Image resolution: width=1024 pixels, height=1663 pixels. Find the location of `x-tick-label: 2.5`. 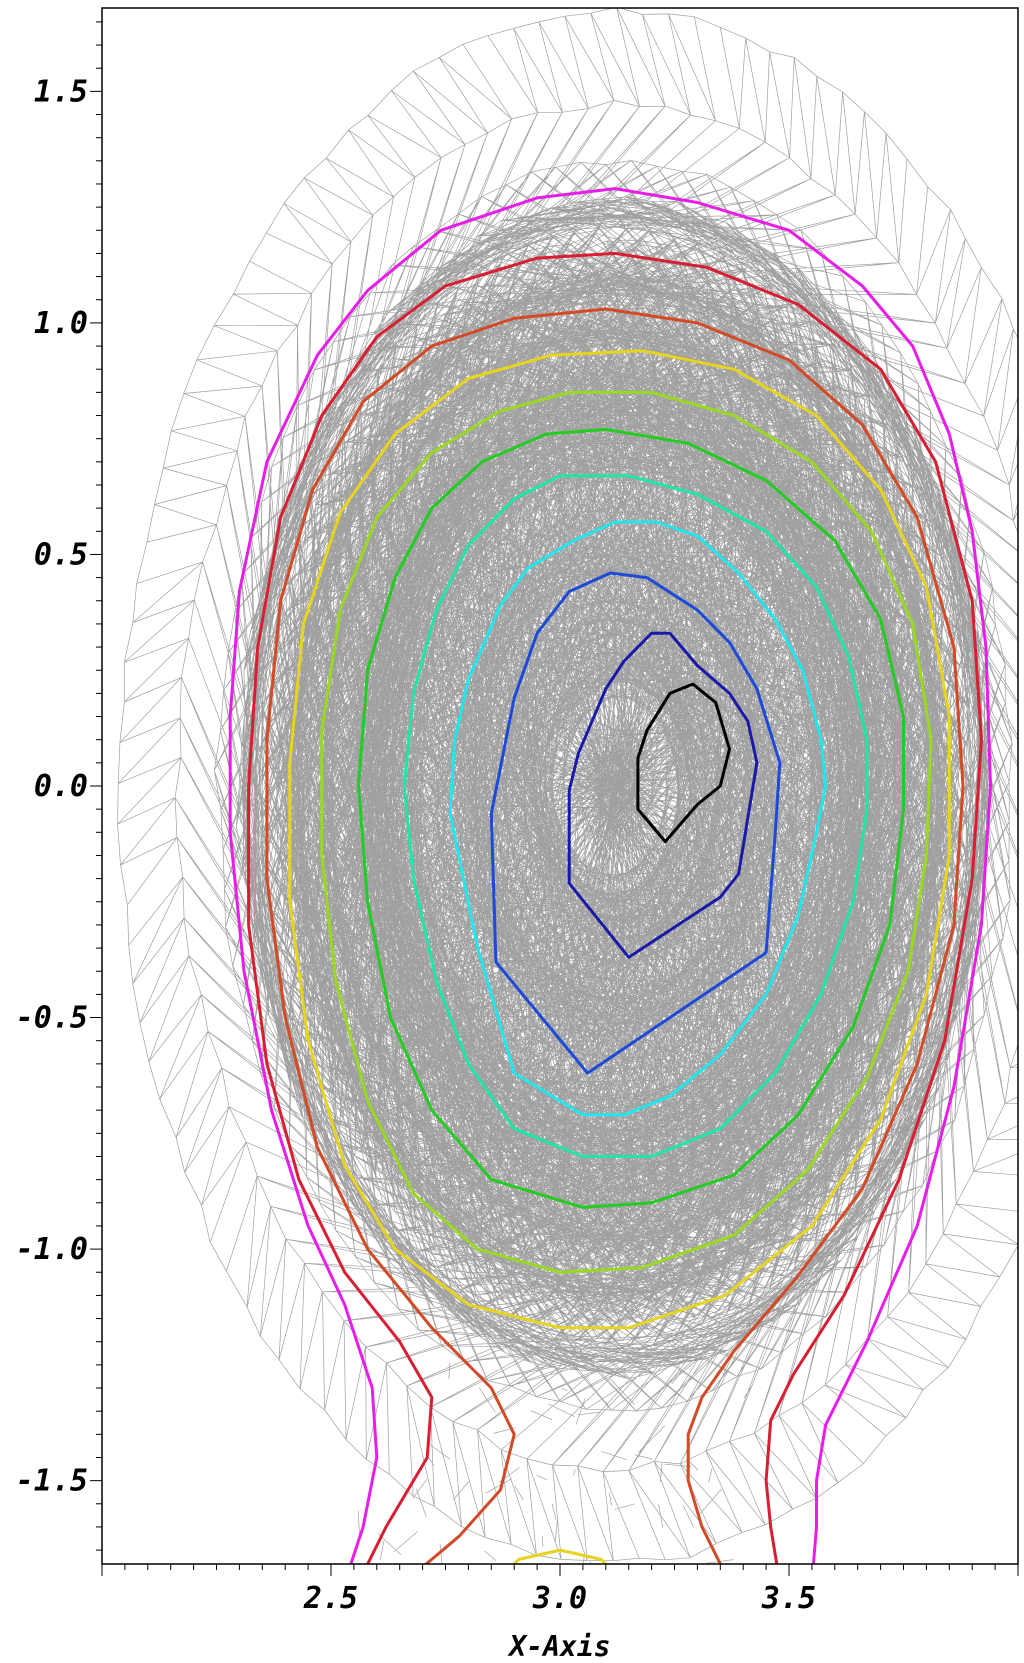

x-tick-label: 2.5 is located at coordinates (330, 1598).